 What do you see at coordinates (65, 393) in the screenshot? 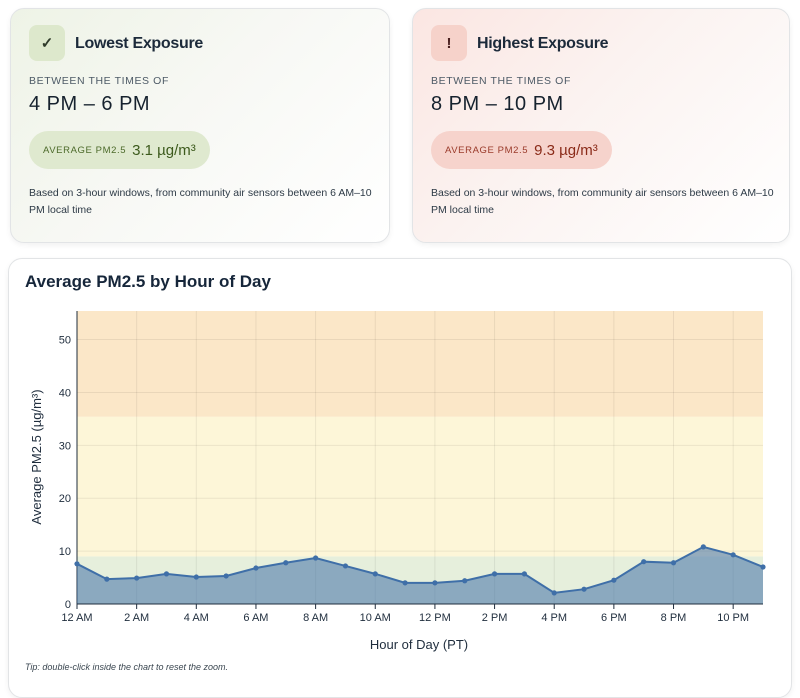
I see `y-tick-label: 40` at bounding box center [65, 393].